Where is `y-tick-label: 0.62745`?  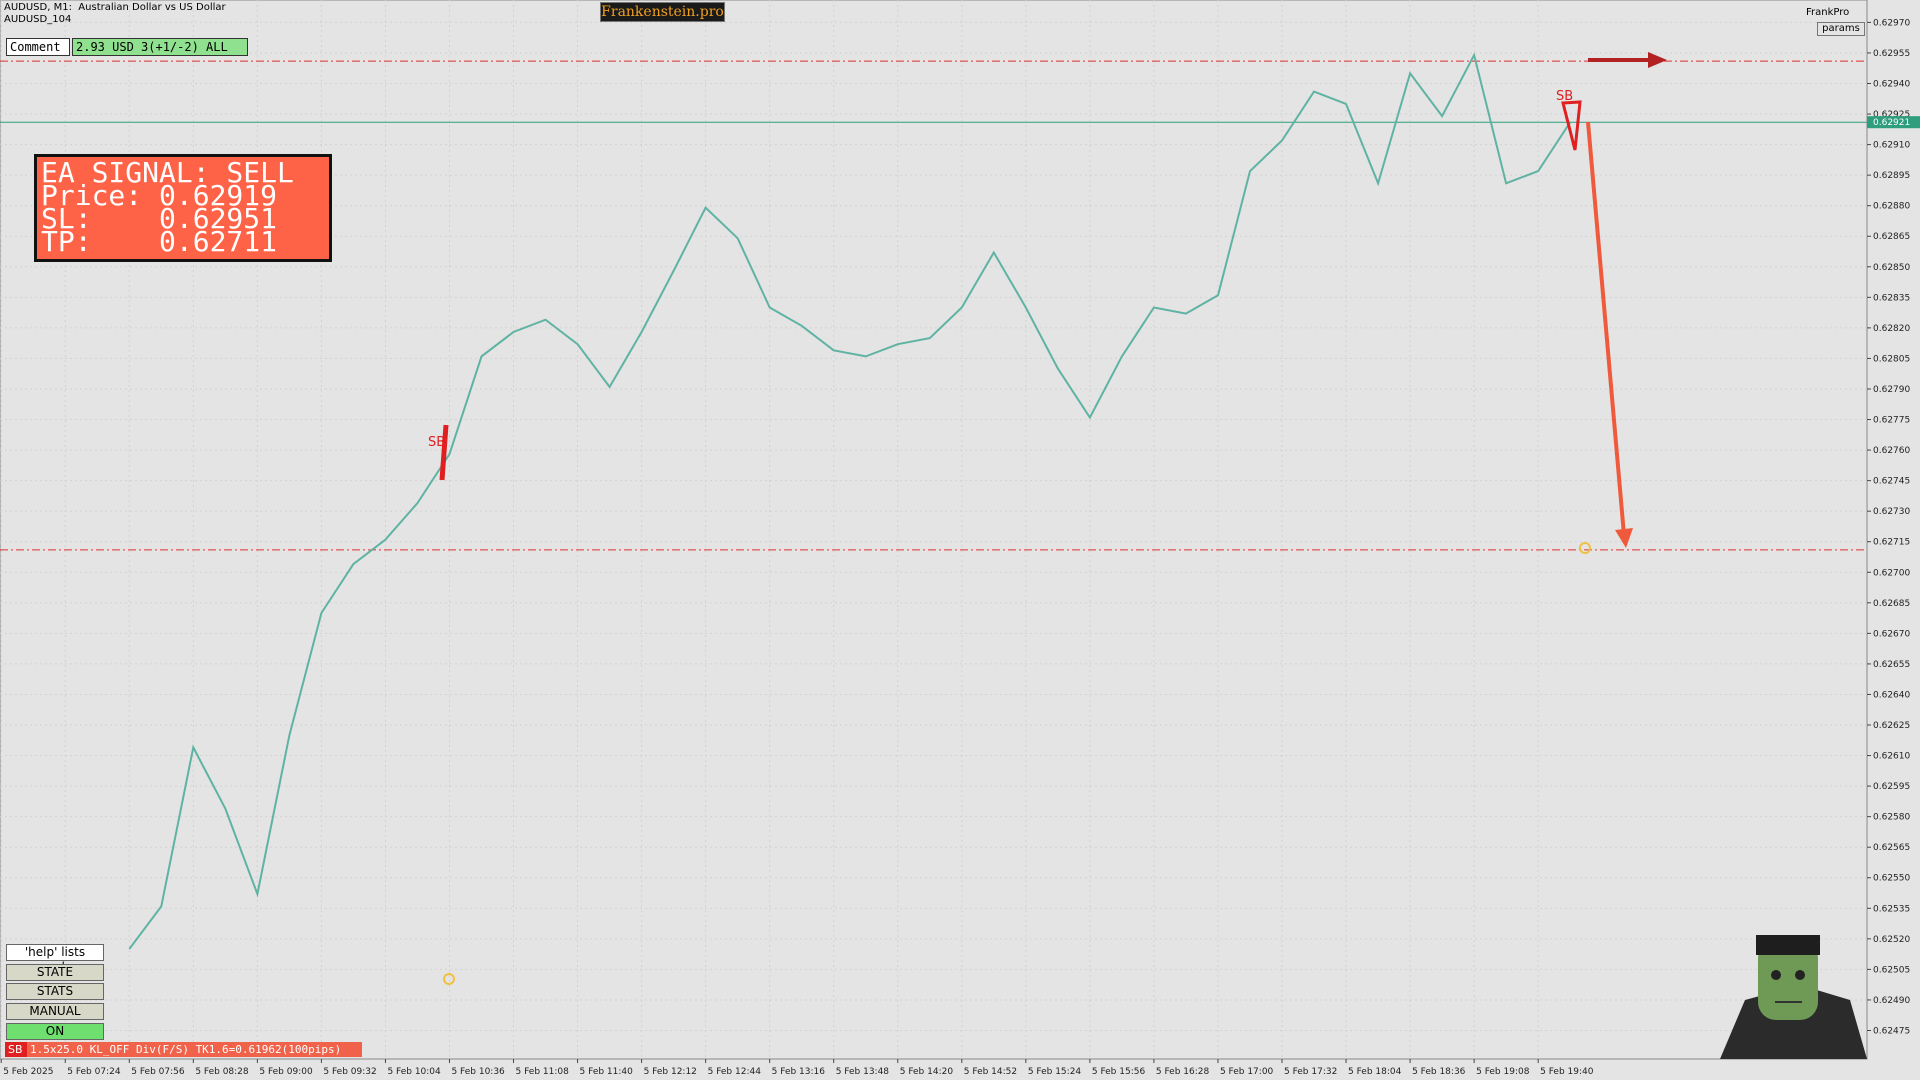
y-tick-label: 0.62745 is located at coordinates (1891, 482).